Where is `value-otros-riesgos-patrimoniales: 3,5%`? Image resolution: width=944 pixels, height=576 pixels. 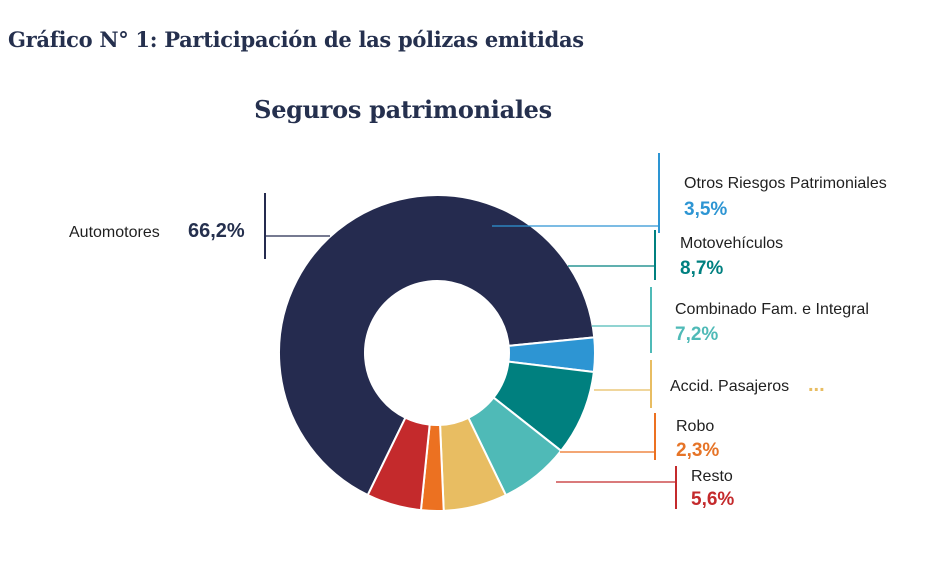
value-otros-riesgos-patrimoniales: 3,5% is located at coordinates (705, 209).